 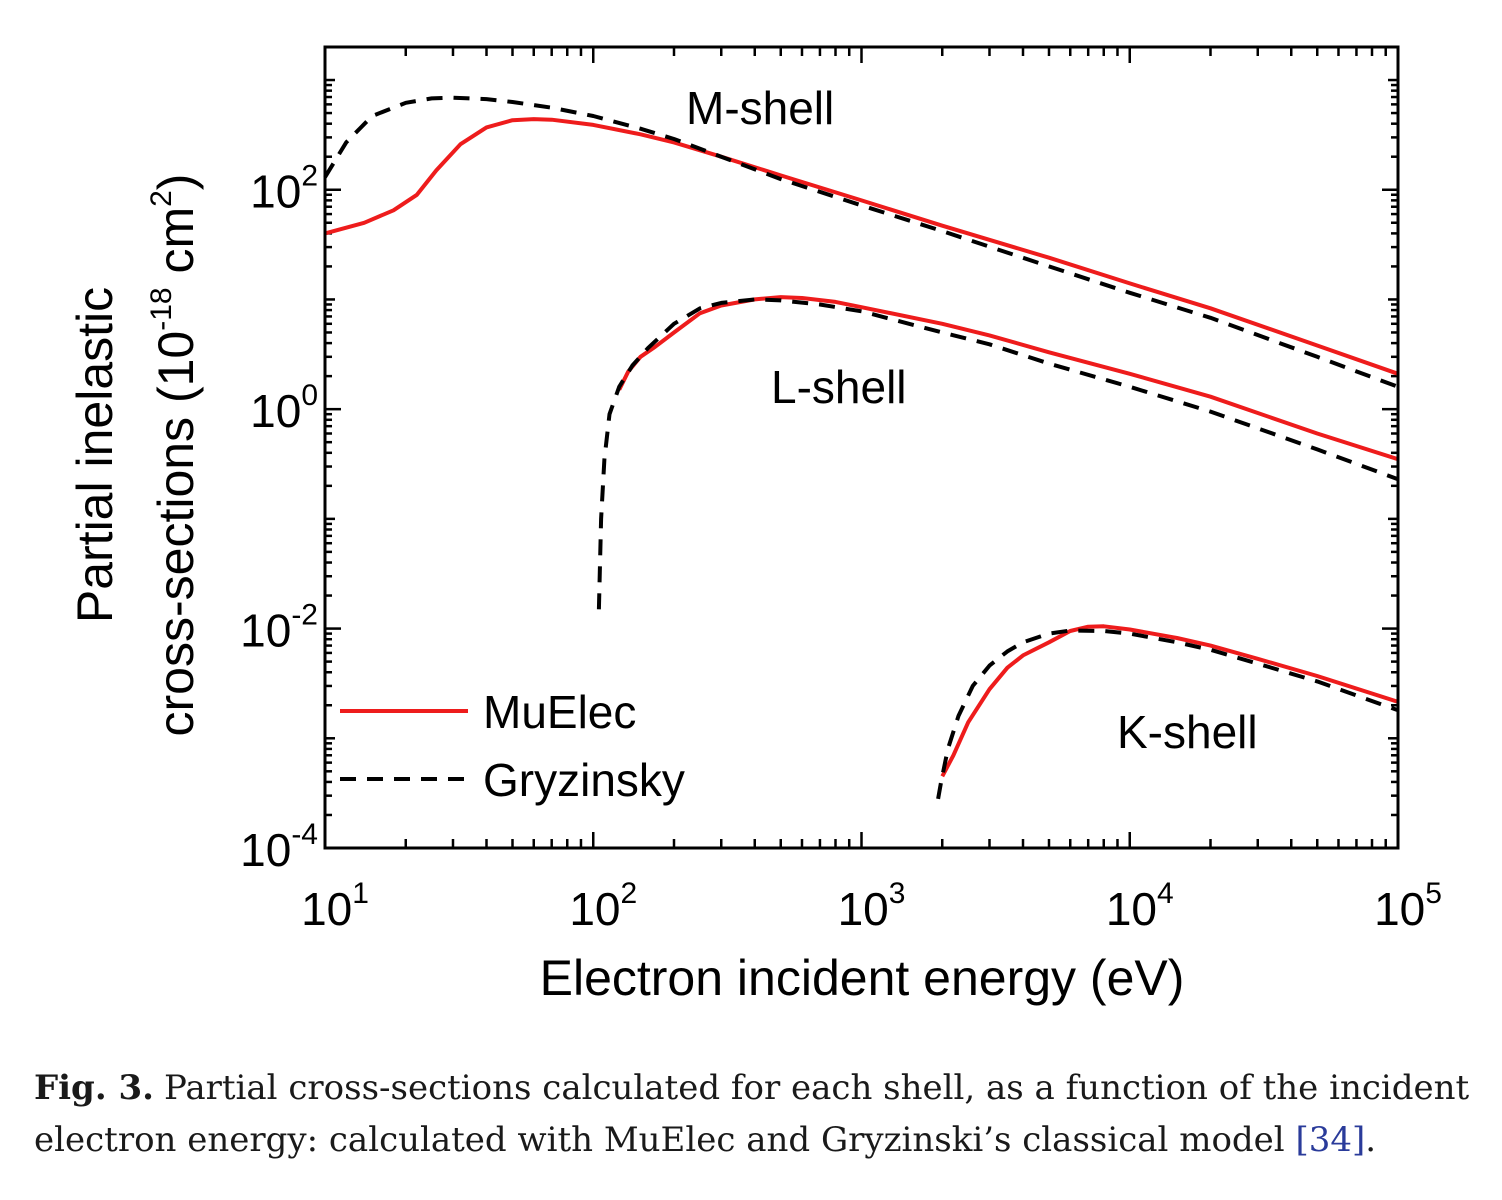 I want to click on y-axis-title-line2: cross-sections (10-18 cm2), so click(x=174, y=455).